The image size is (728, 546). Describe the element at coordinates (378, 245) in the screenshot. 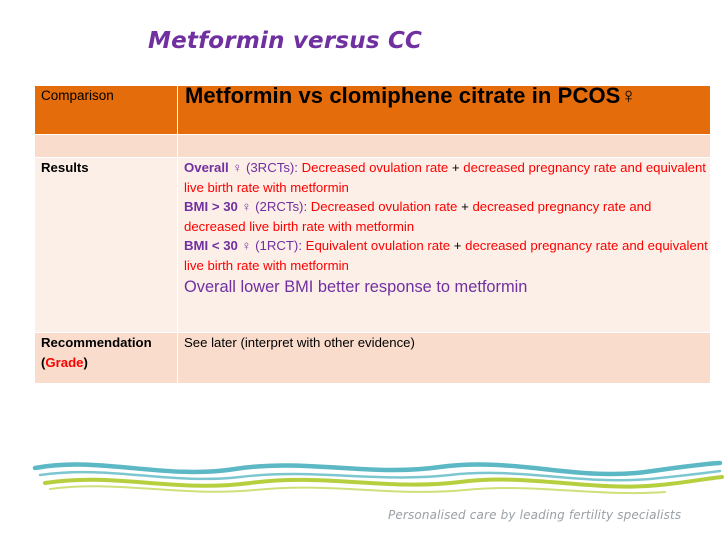

I see `outcome-ovulation: Equivalent ovulation rate` at that location.